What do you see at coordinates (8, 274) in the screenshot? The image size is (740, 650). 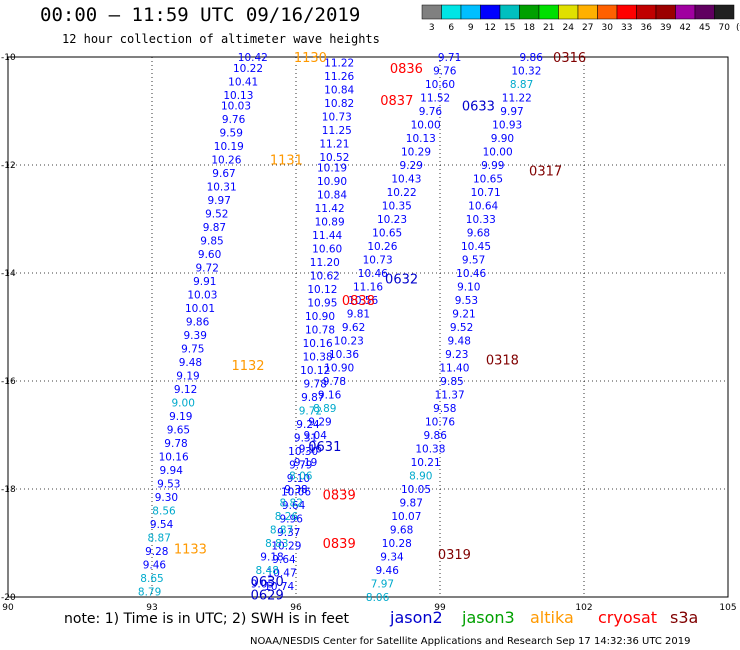 I see `latitude-label: -14` at bounding box center [8, 274].